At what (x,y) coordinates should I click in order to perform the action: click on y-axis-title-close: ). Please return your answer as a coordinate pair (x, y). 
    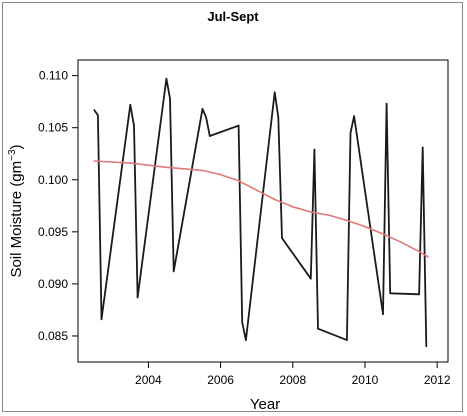
    Looking at the image, I should click on (16, 146).